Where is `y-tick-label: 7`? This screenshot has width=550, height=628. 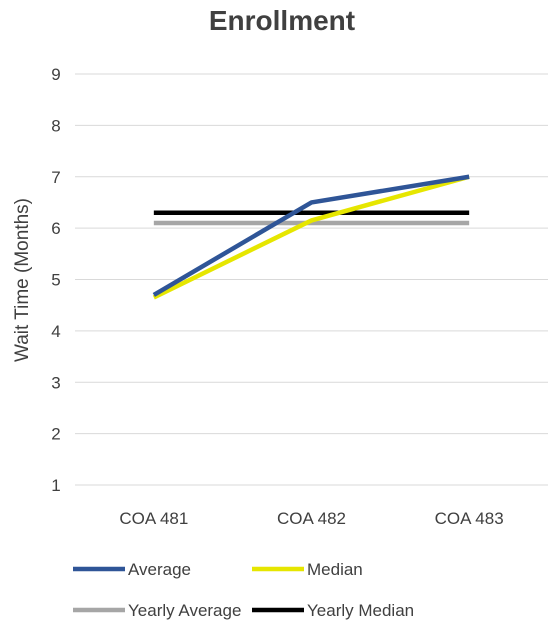 y-tick-label: 7 is located at coordinates (55, 177).